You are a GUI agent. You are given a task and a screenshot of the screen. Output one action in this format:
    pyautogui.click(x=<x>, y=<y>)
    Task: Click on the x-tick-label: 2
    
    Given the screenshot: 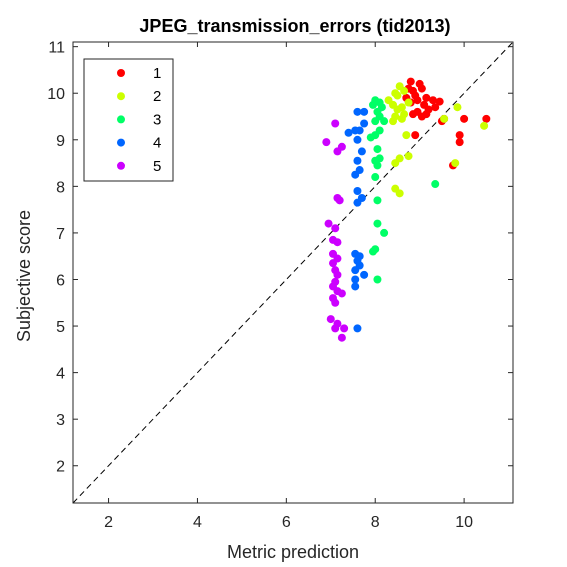 What is the action you would take?
    pyautogui.click(x=108, y=522)
    